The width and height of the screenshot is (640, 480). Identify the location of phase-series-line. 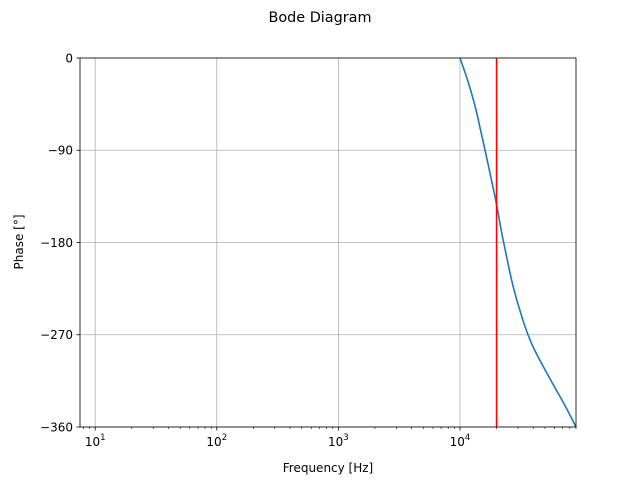
(518, 242).